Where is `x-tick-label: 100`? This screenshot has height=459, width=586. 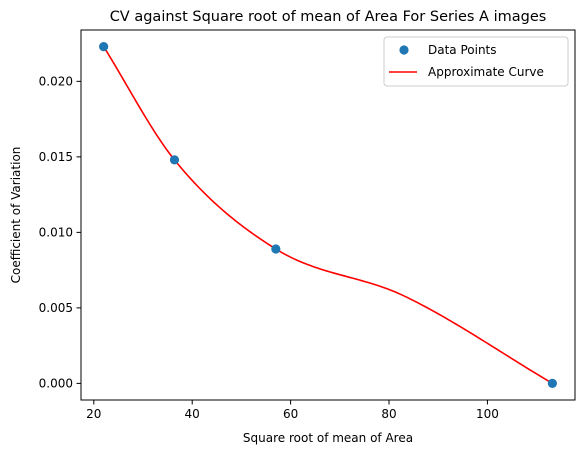 x-tick-label: 100 is located at coordinates (487, 414).